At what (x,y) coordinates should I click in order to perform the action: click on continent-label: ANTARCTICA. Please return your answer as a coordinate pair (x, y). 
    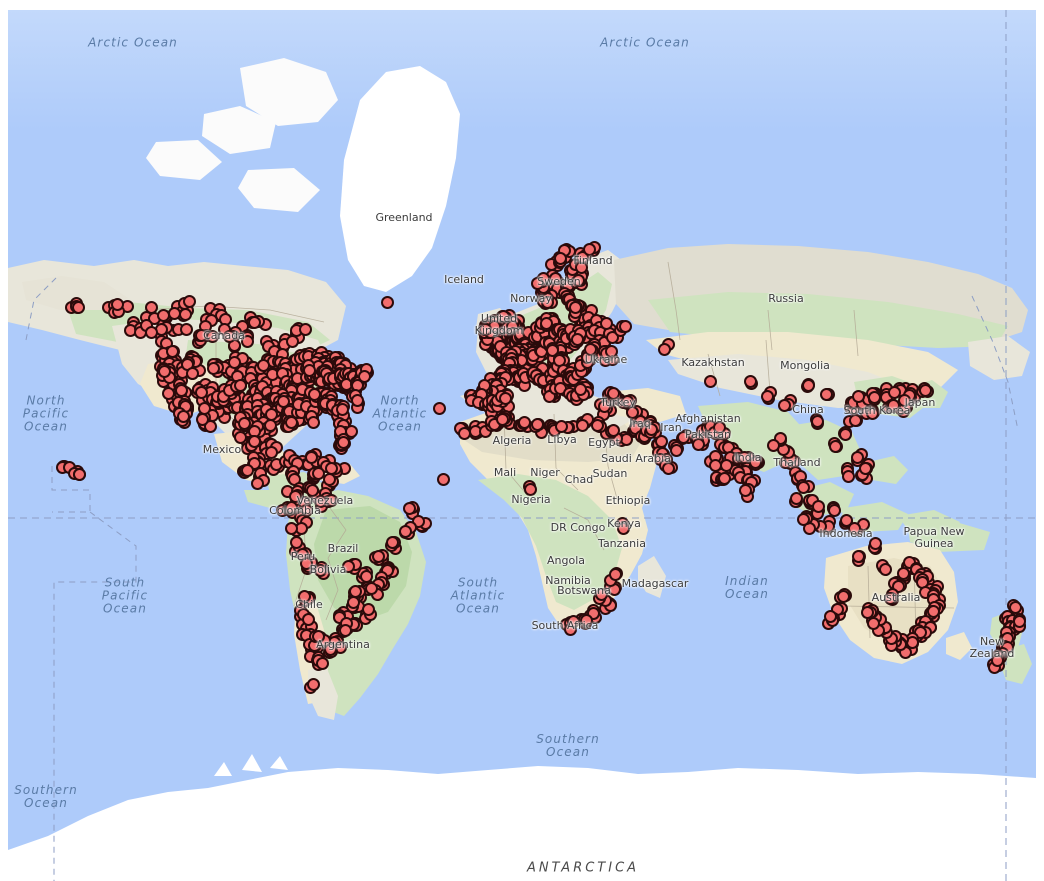
    Looking at the image, I should click on (583, 868).